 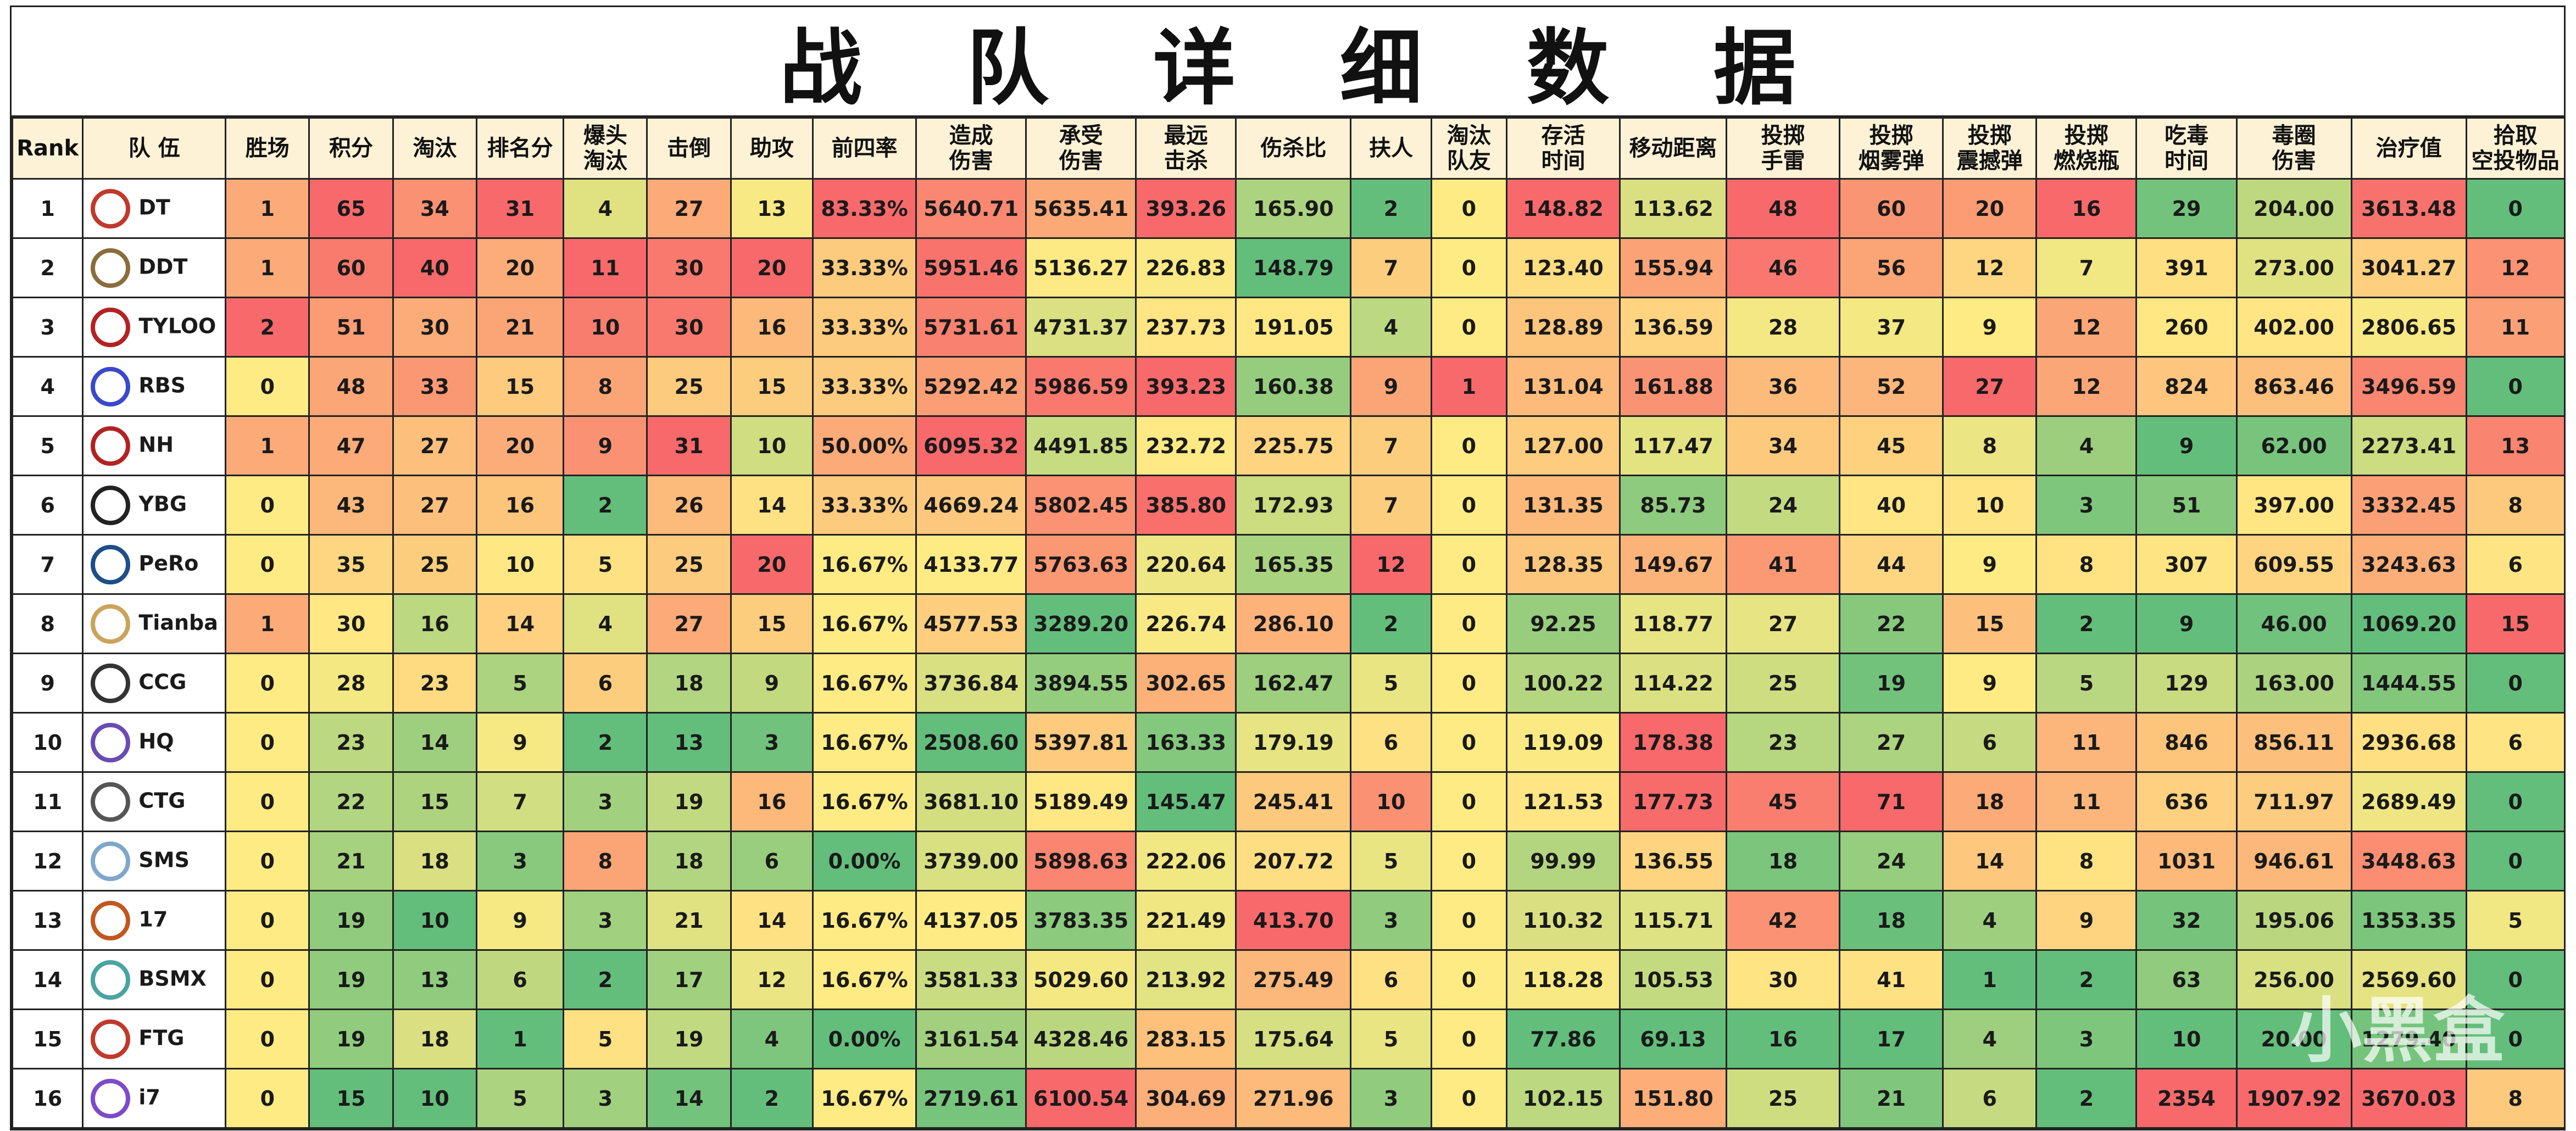 I want to click on stat-cell: 19, so click(x=351, y=979).